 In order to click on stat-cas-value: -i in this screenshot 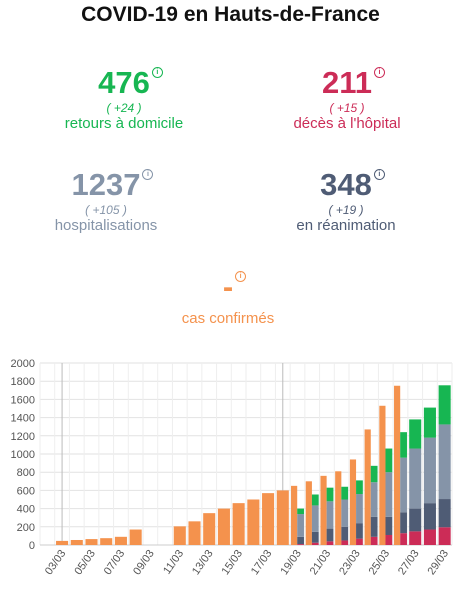, I will do `click(235, 287)`.